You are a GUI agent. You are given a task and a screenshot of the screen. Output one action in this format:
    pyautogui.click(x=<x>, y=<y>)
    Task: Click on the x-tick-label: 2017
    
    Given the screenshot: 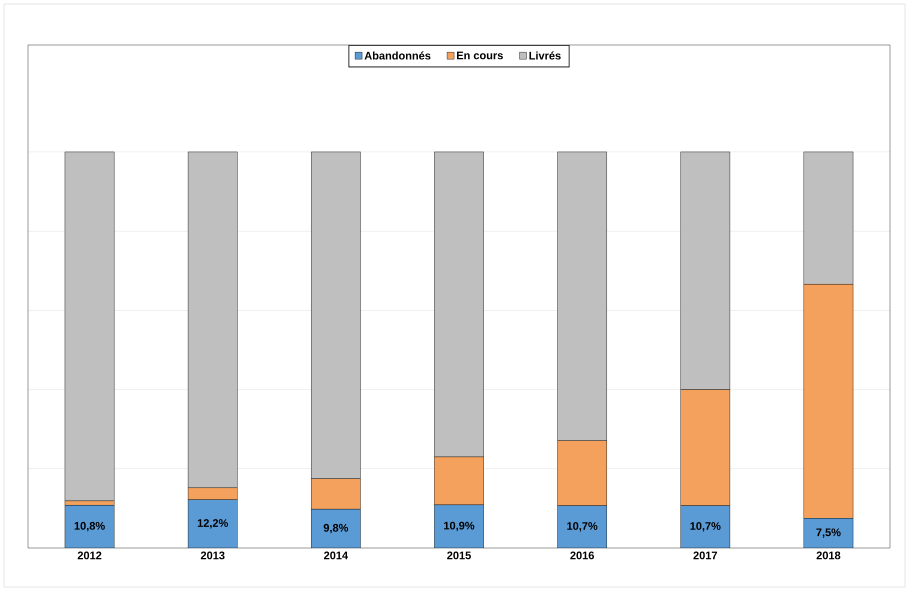 What is the action you would take?
    pyautogui.click(x=705, y=556)
    